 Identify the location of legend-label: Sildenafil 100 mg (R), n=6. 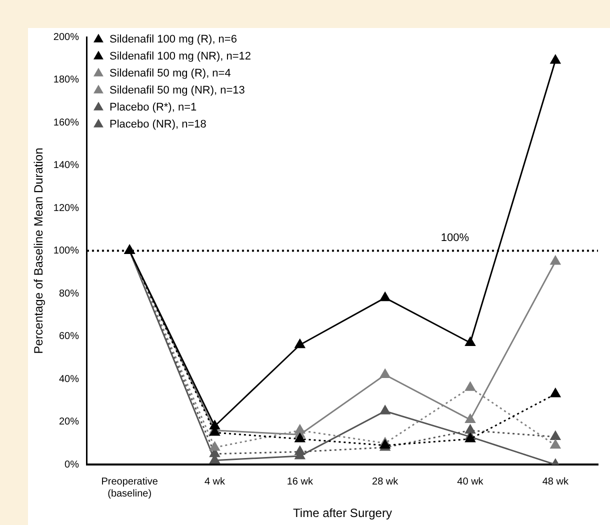
(173, 40).